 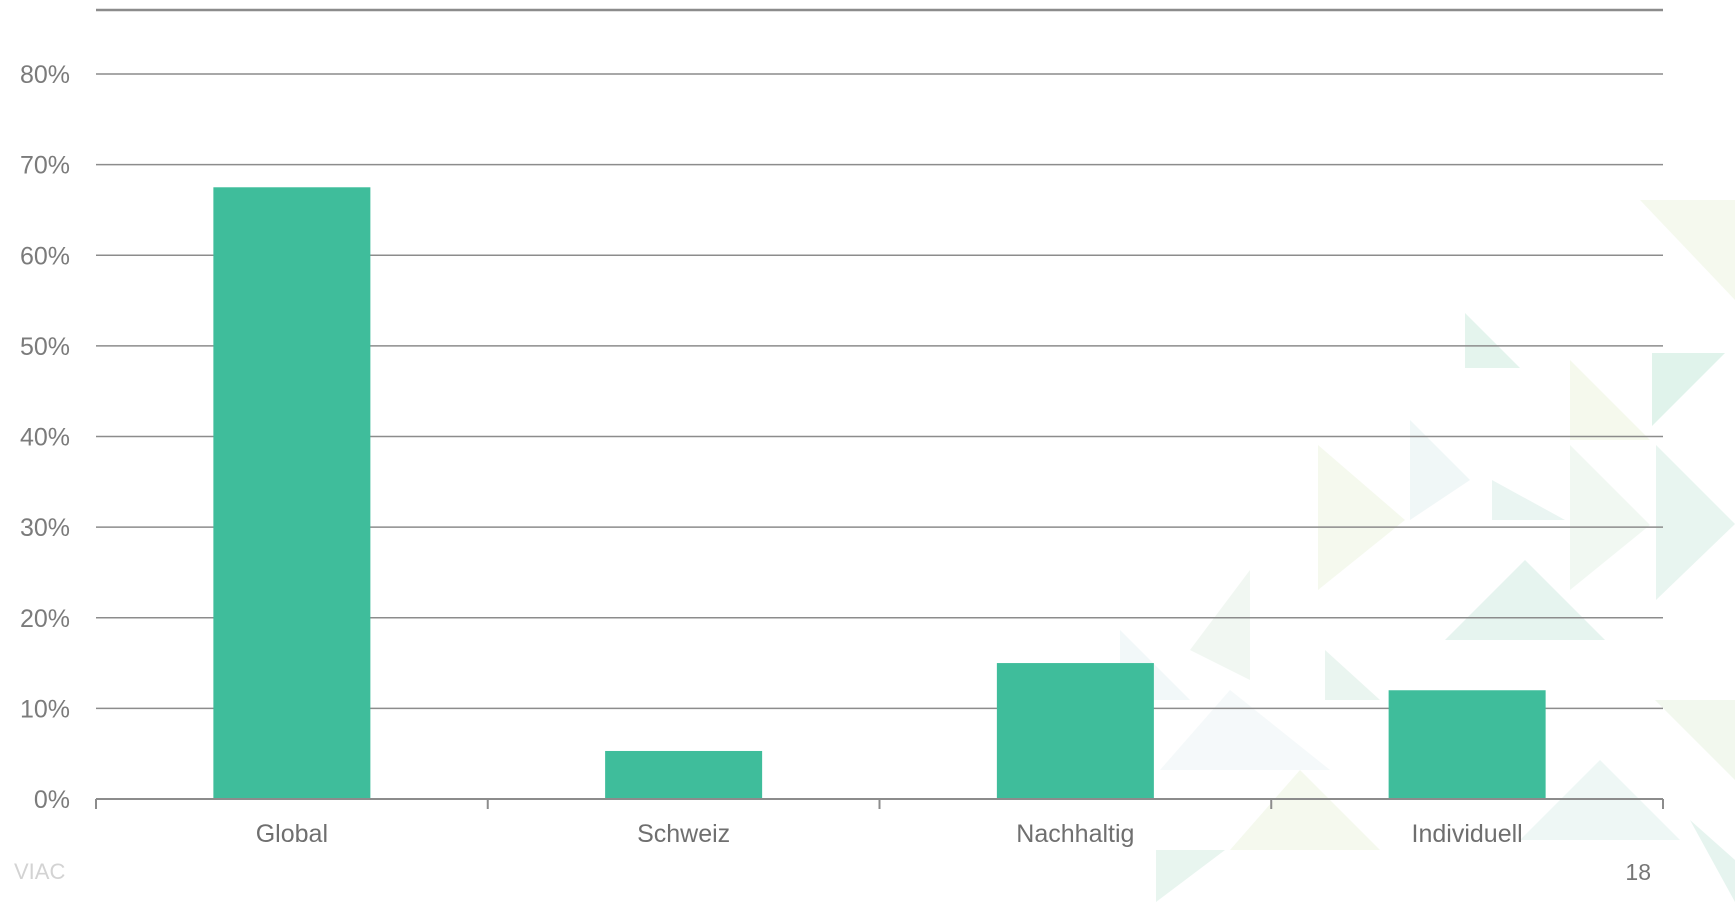 What do you see at coordinates (889, 834) in the screenshot?
I see `x-axis-category-labels: Global Schweiz Nachhaltig Individuell` at bounding box center [889, 834].